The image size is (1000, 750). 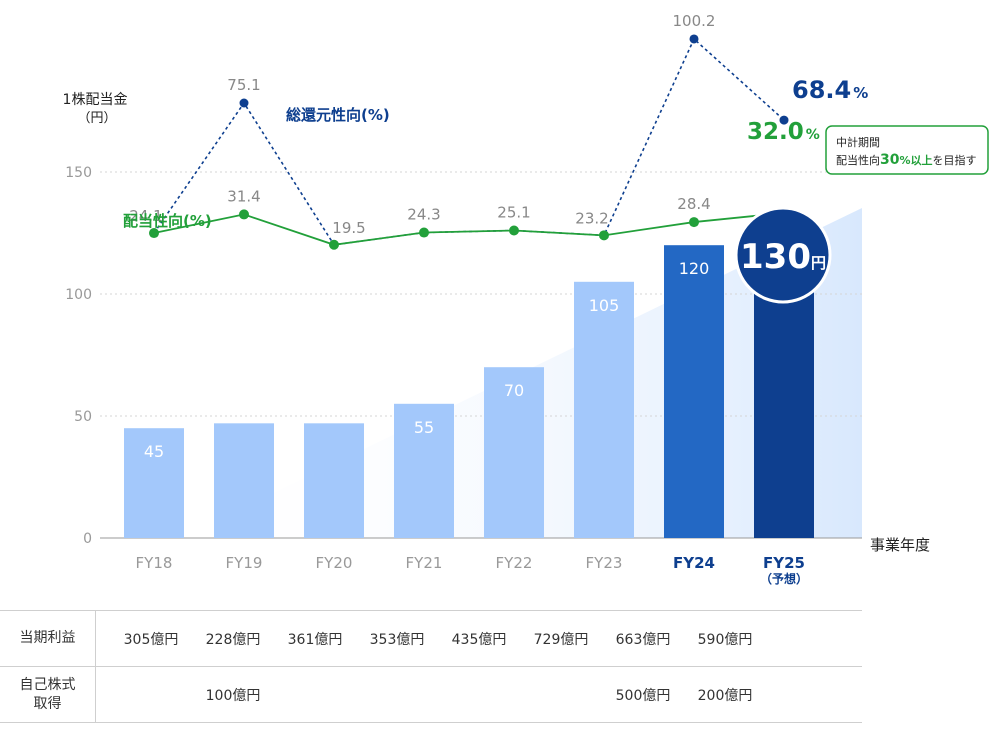 What do you see at coordinates (338, 115) in the screenshot?
I see `total-return-legend: 総還元性向(%)` at bounding box center [338, 115].